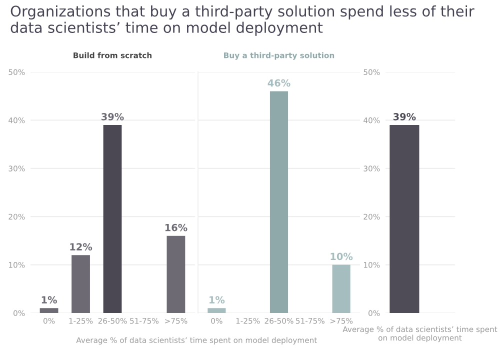 The height and width of the screenshot is (359, 500). I want to click on data-label: 12%, so click(81, 246).